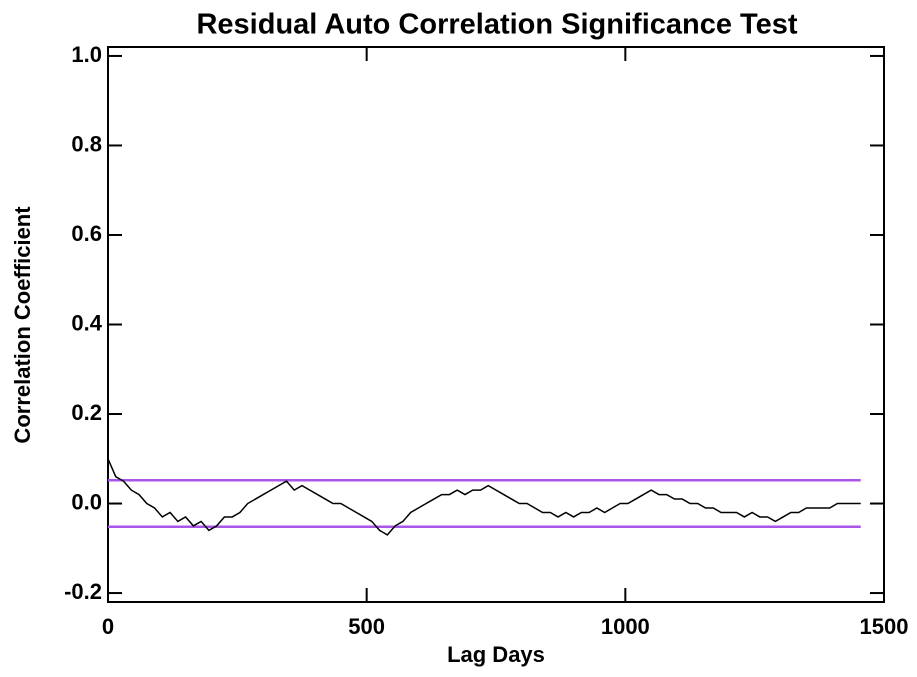  Describe the element at coordinates (86, 501) in the screenshot. I see `y-tick-label: 0.0` at that location.